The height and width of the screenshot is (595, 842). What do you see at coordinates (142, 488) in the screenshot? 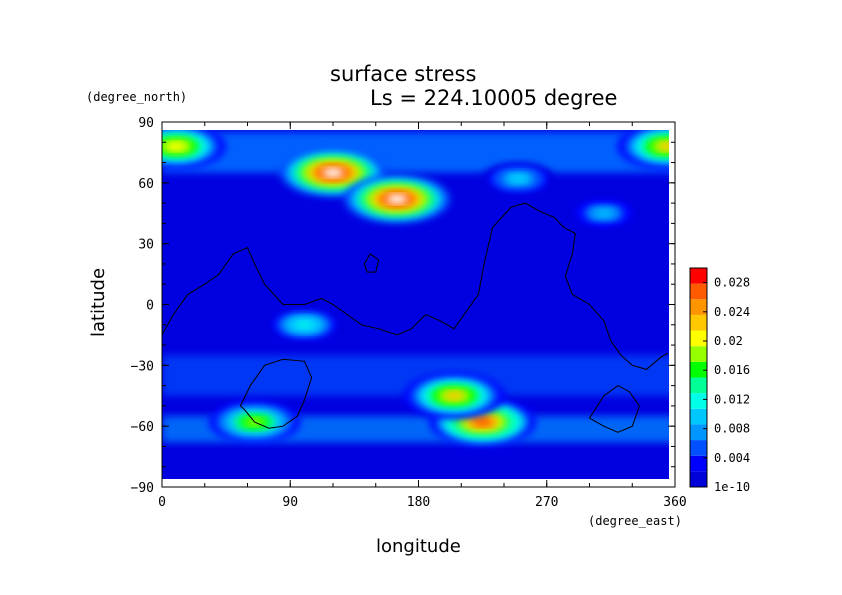
I see `y-tick-label: −90` at bounding box center [142, 488].